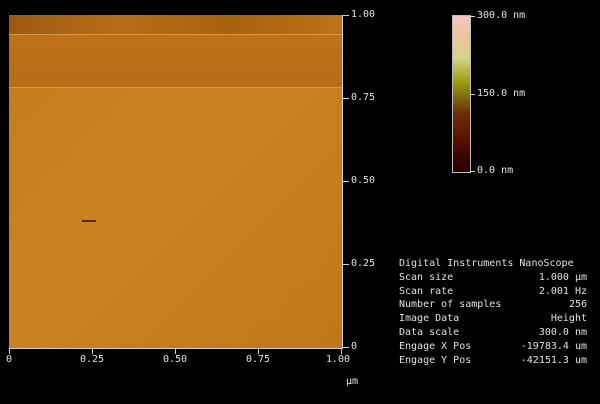  I want to click on info-row: Number of samples 256, so click(493, 305).